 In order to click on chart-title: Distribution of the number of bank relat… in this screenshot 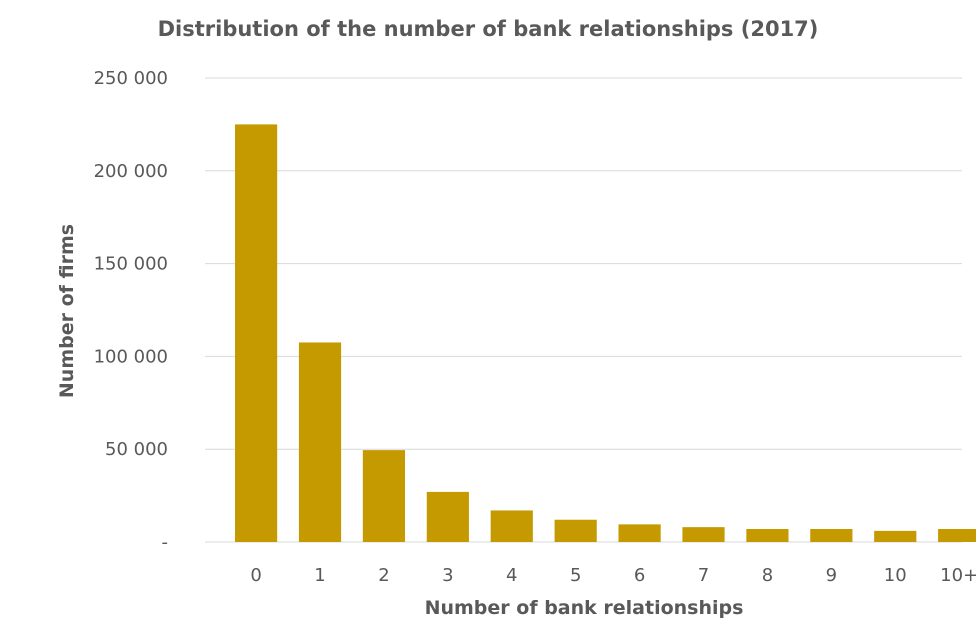, I will do `click(488, 29)`.